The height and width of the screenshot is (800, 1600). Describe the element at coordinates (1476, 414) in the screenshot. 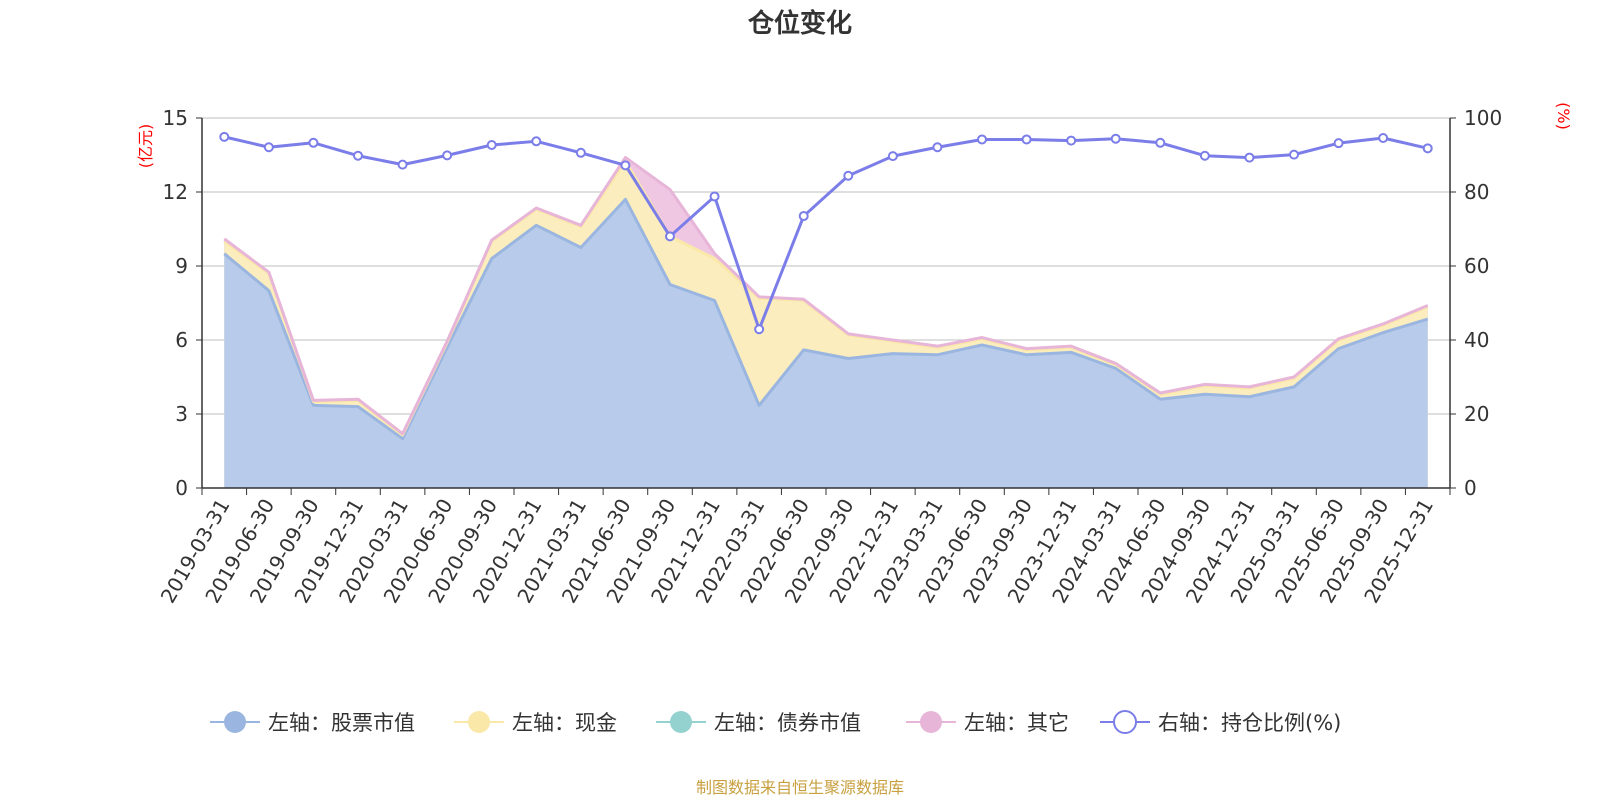

I see `right-axis-tick-label: 20` at that location.